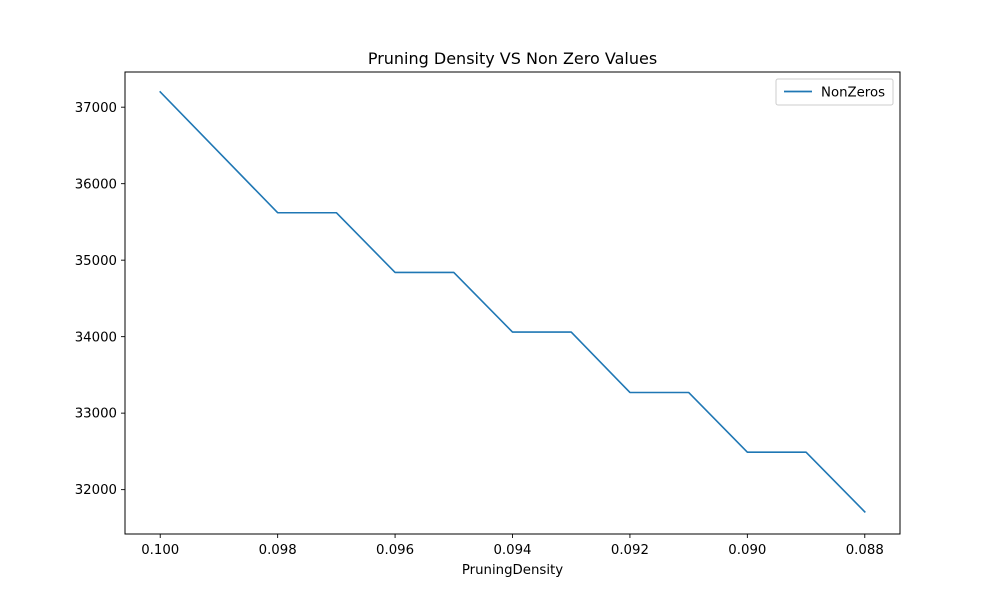  I want to click on x-tick-label: 0.096, so click(395, 550).